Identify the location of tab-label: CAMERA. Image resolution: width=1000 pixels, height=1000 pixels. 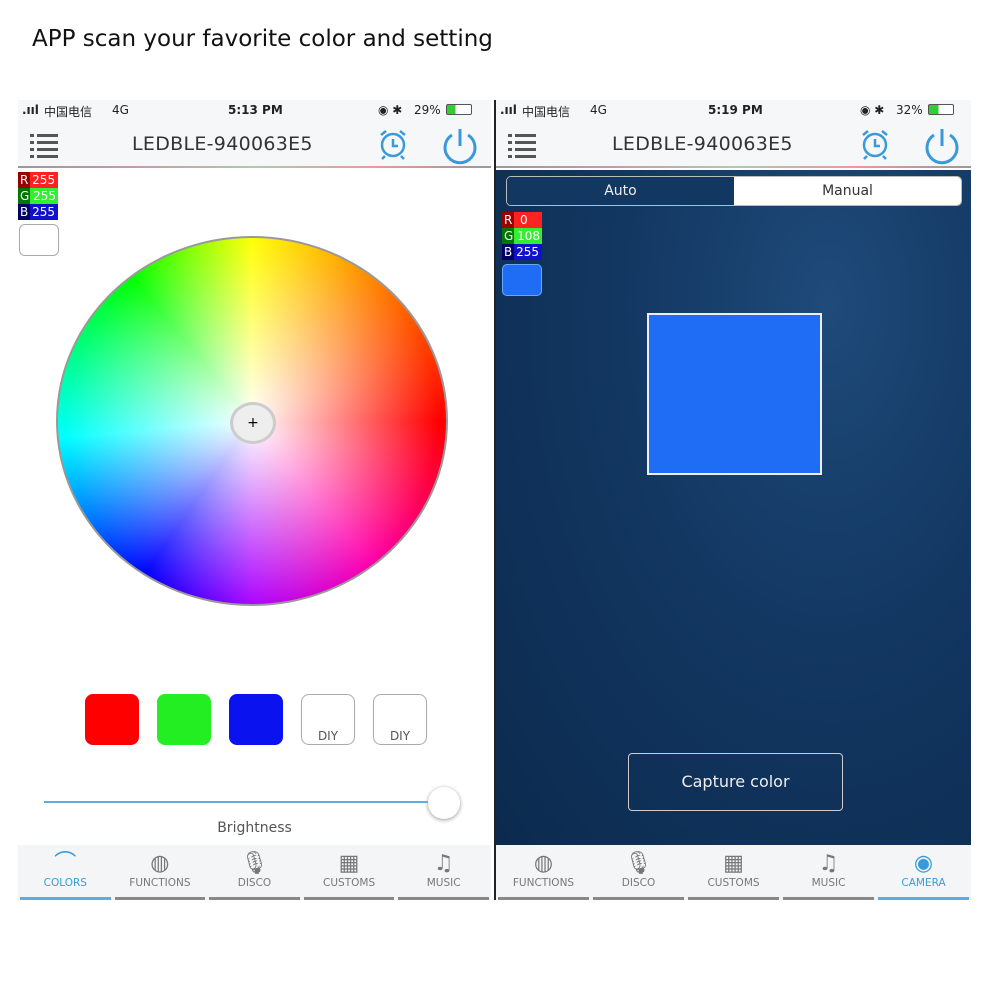
(923, 883).